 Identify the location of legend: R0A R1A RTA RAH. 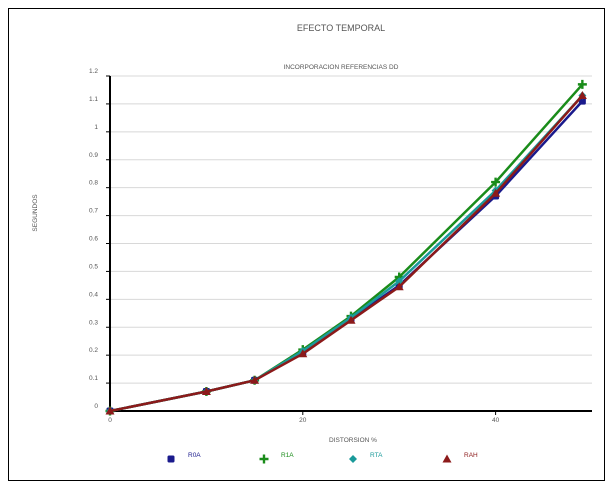
(322, 458).